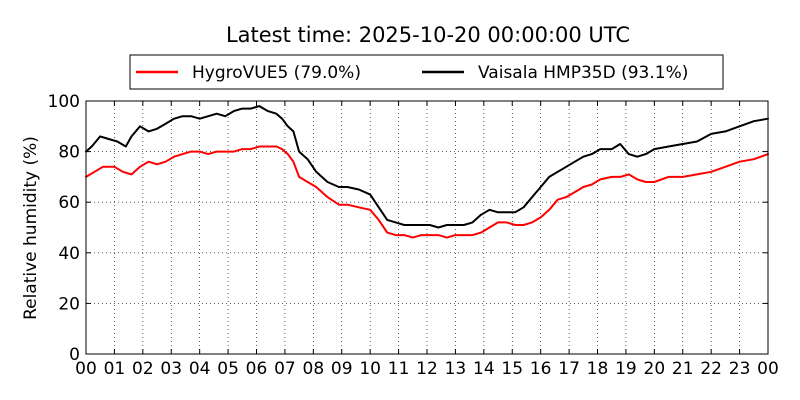  I want to click on x-tick-label-4: 04, so click(200, 369).